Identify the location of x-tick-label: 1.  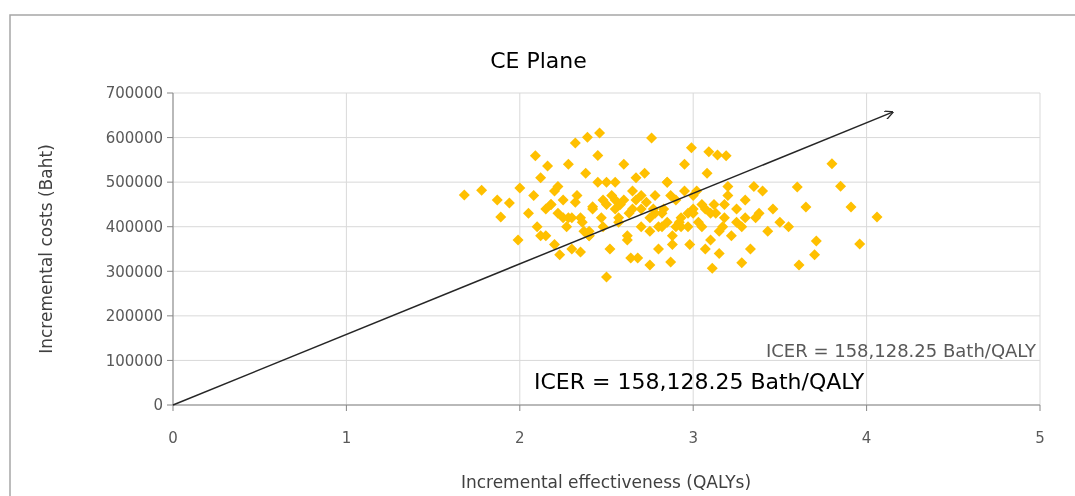
(346, 438).